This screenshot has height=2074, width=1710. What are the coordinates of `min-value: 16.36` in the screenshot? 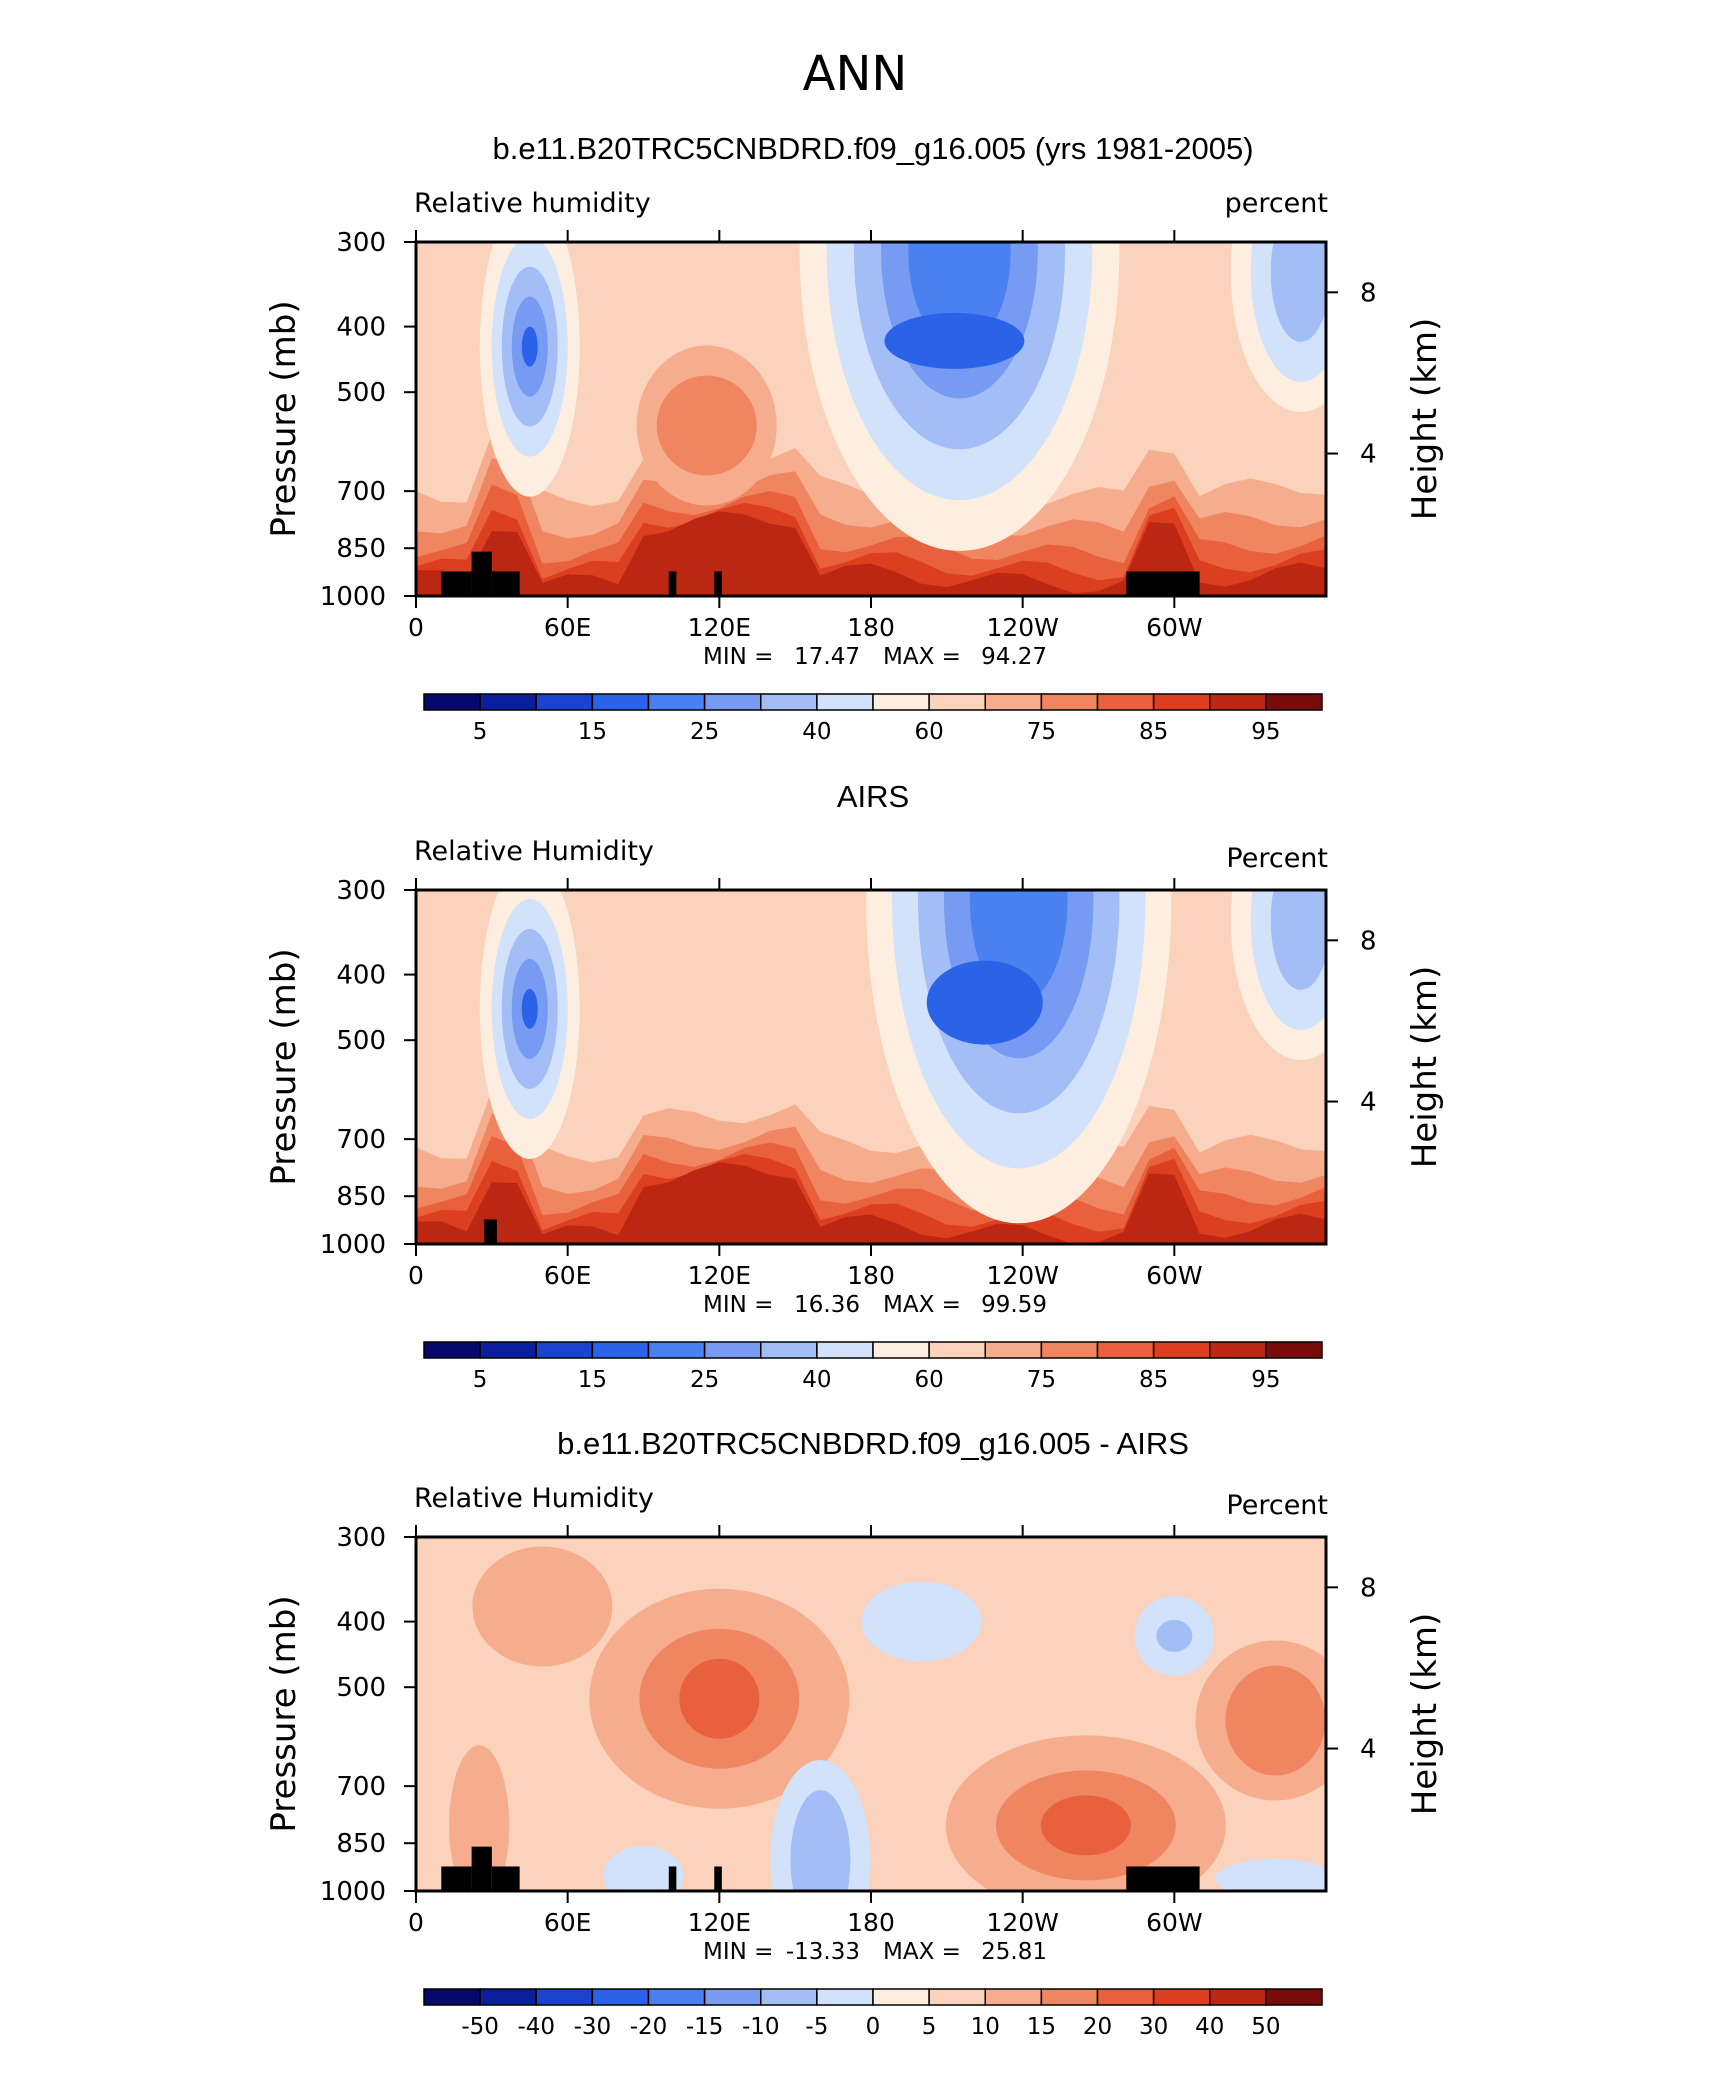 It's located at (827, 1305).